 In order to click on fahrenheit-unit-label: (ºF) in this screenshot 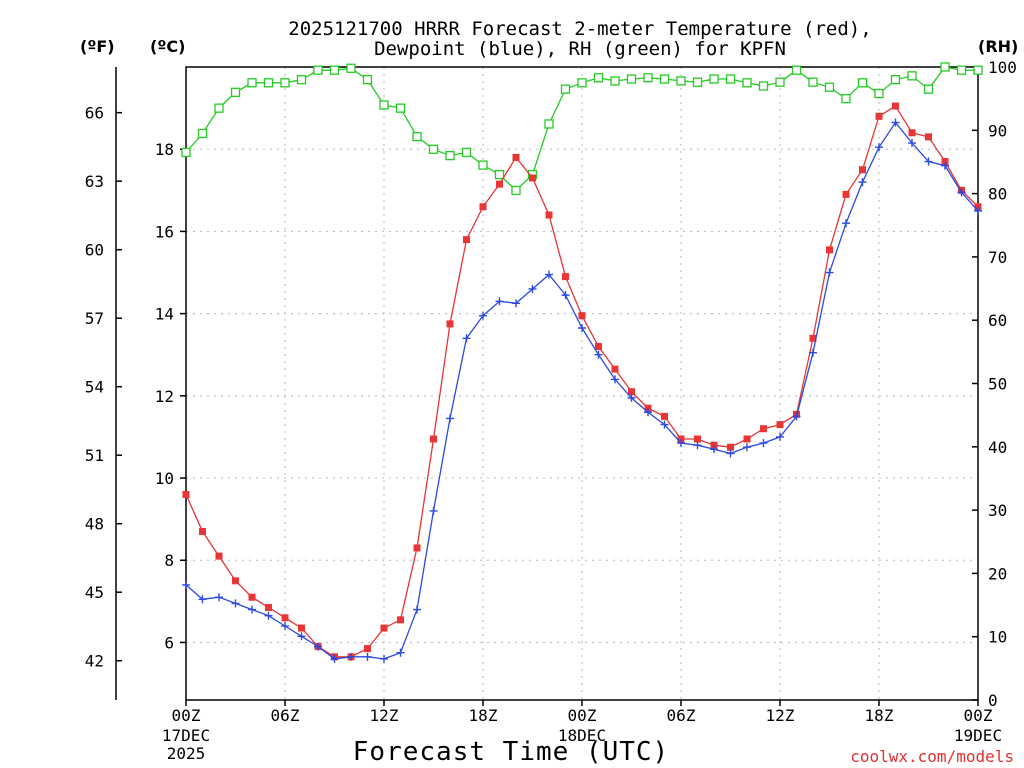, I will do `click(97, 46)`.